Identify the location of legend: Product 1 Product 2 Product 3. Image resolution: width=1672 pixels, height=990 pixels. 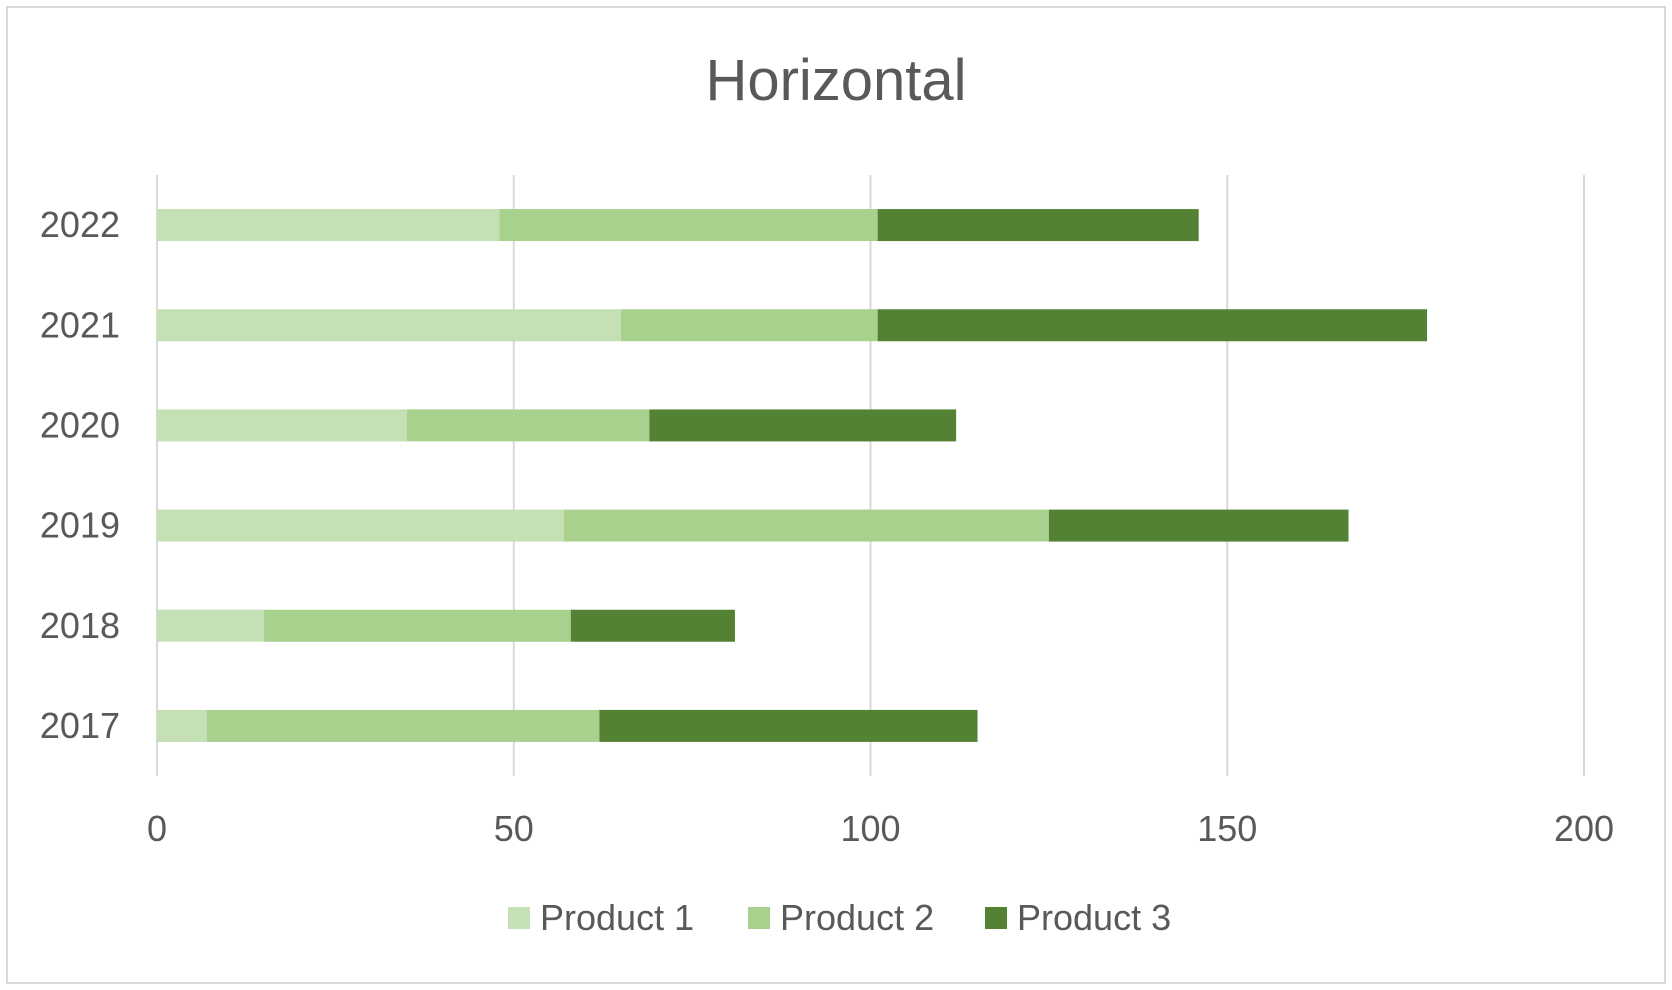
(839, 917).